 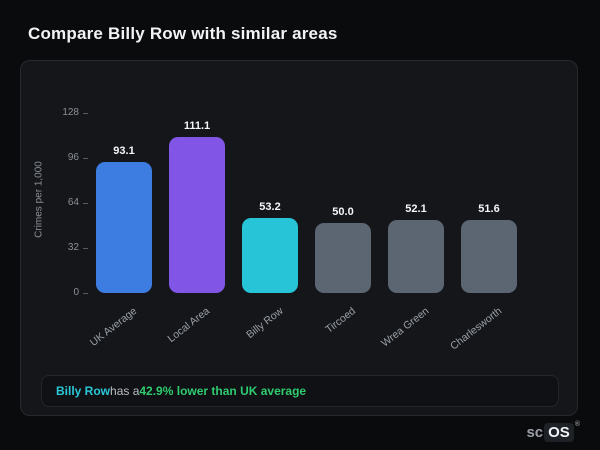 I want to click on x-axis-label: UK Average, so click(x=113, y=327).